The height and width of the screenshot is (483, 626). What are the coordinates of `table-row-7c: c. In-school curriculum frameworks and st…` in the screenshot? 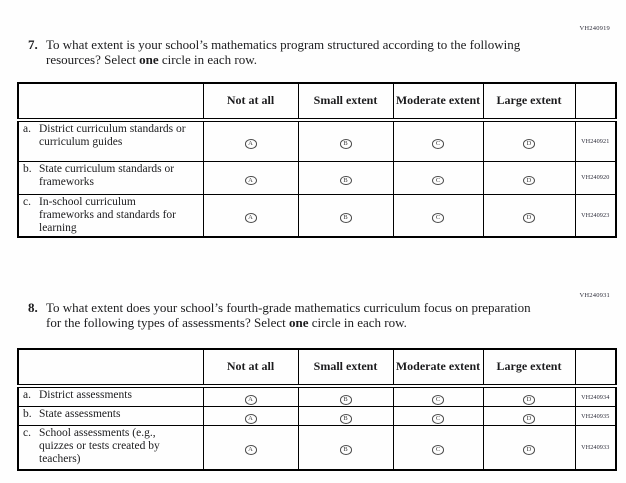 It's located at (317, 215).